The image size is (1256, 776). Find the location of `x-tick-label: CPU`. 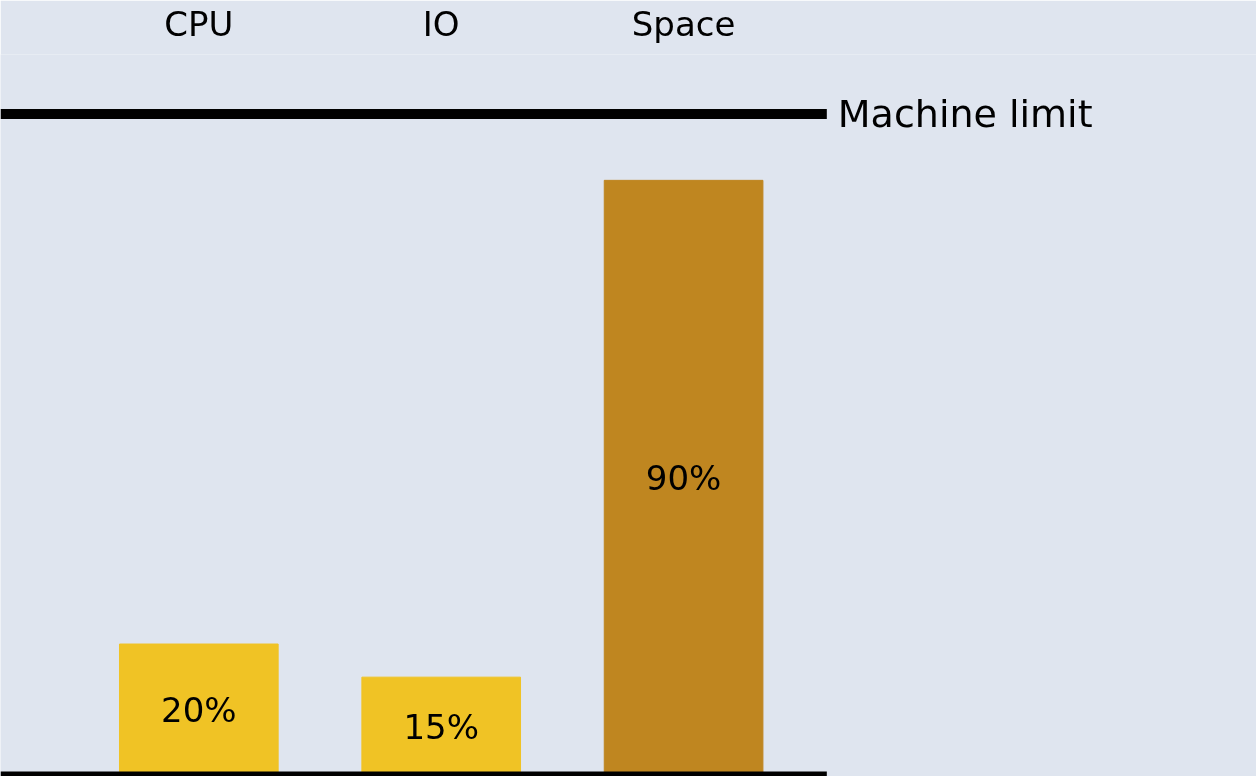

x-tick-label: CPU is located at coordinates (199, 23).